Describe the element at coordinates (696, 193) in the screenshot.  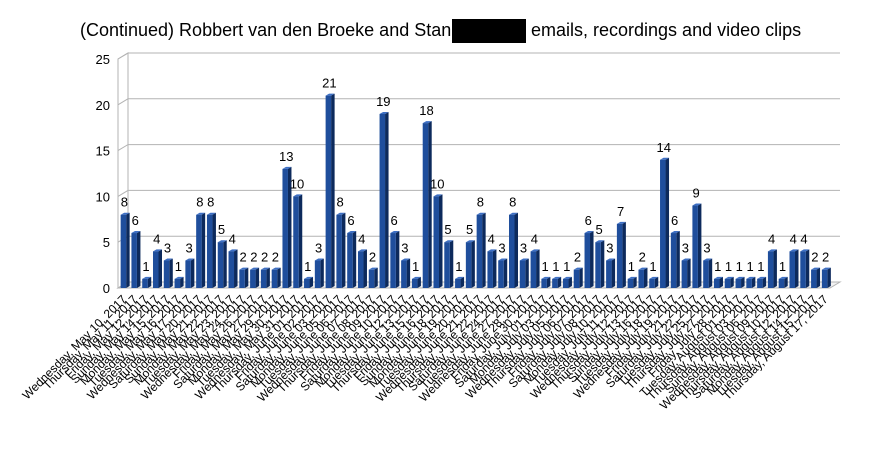
I see `value-label: 9` at that location.